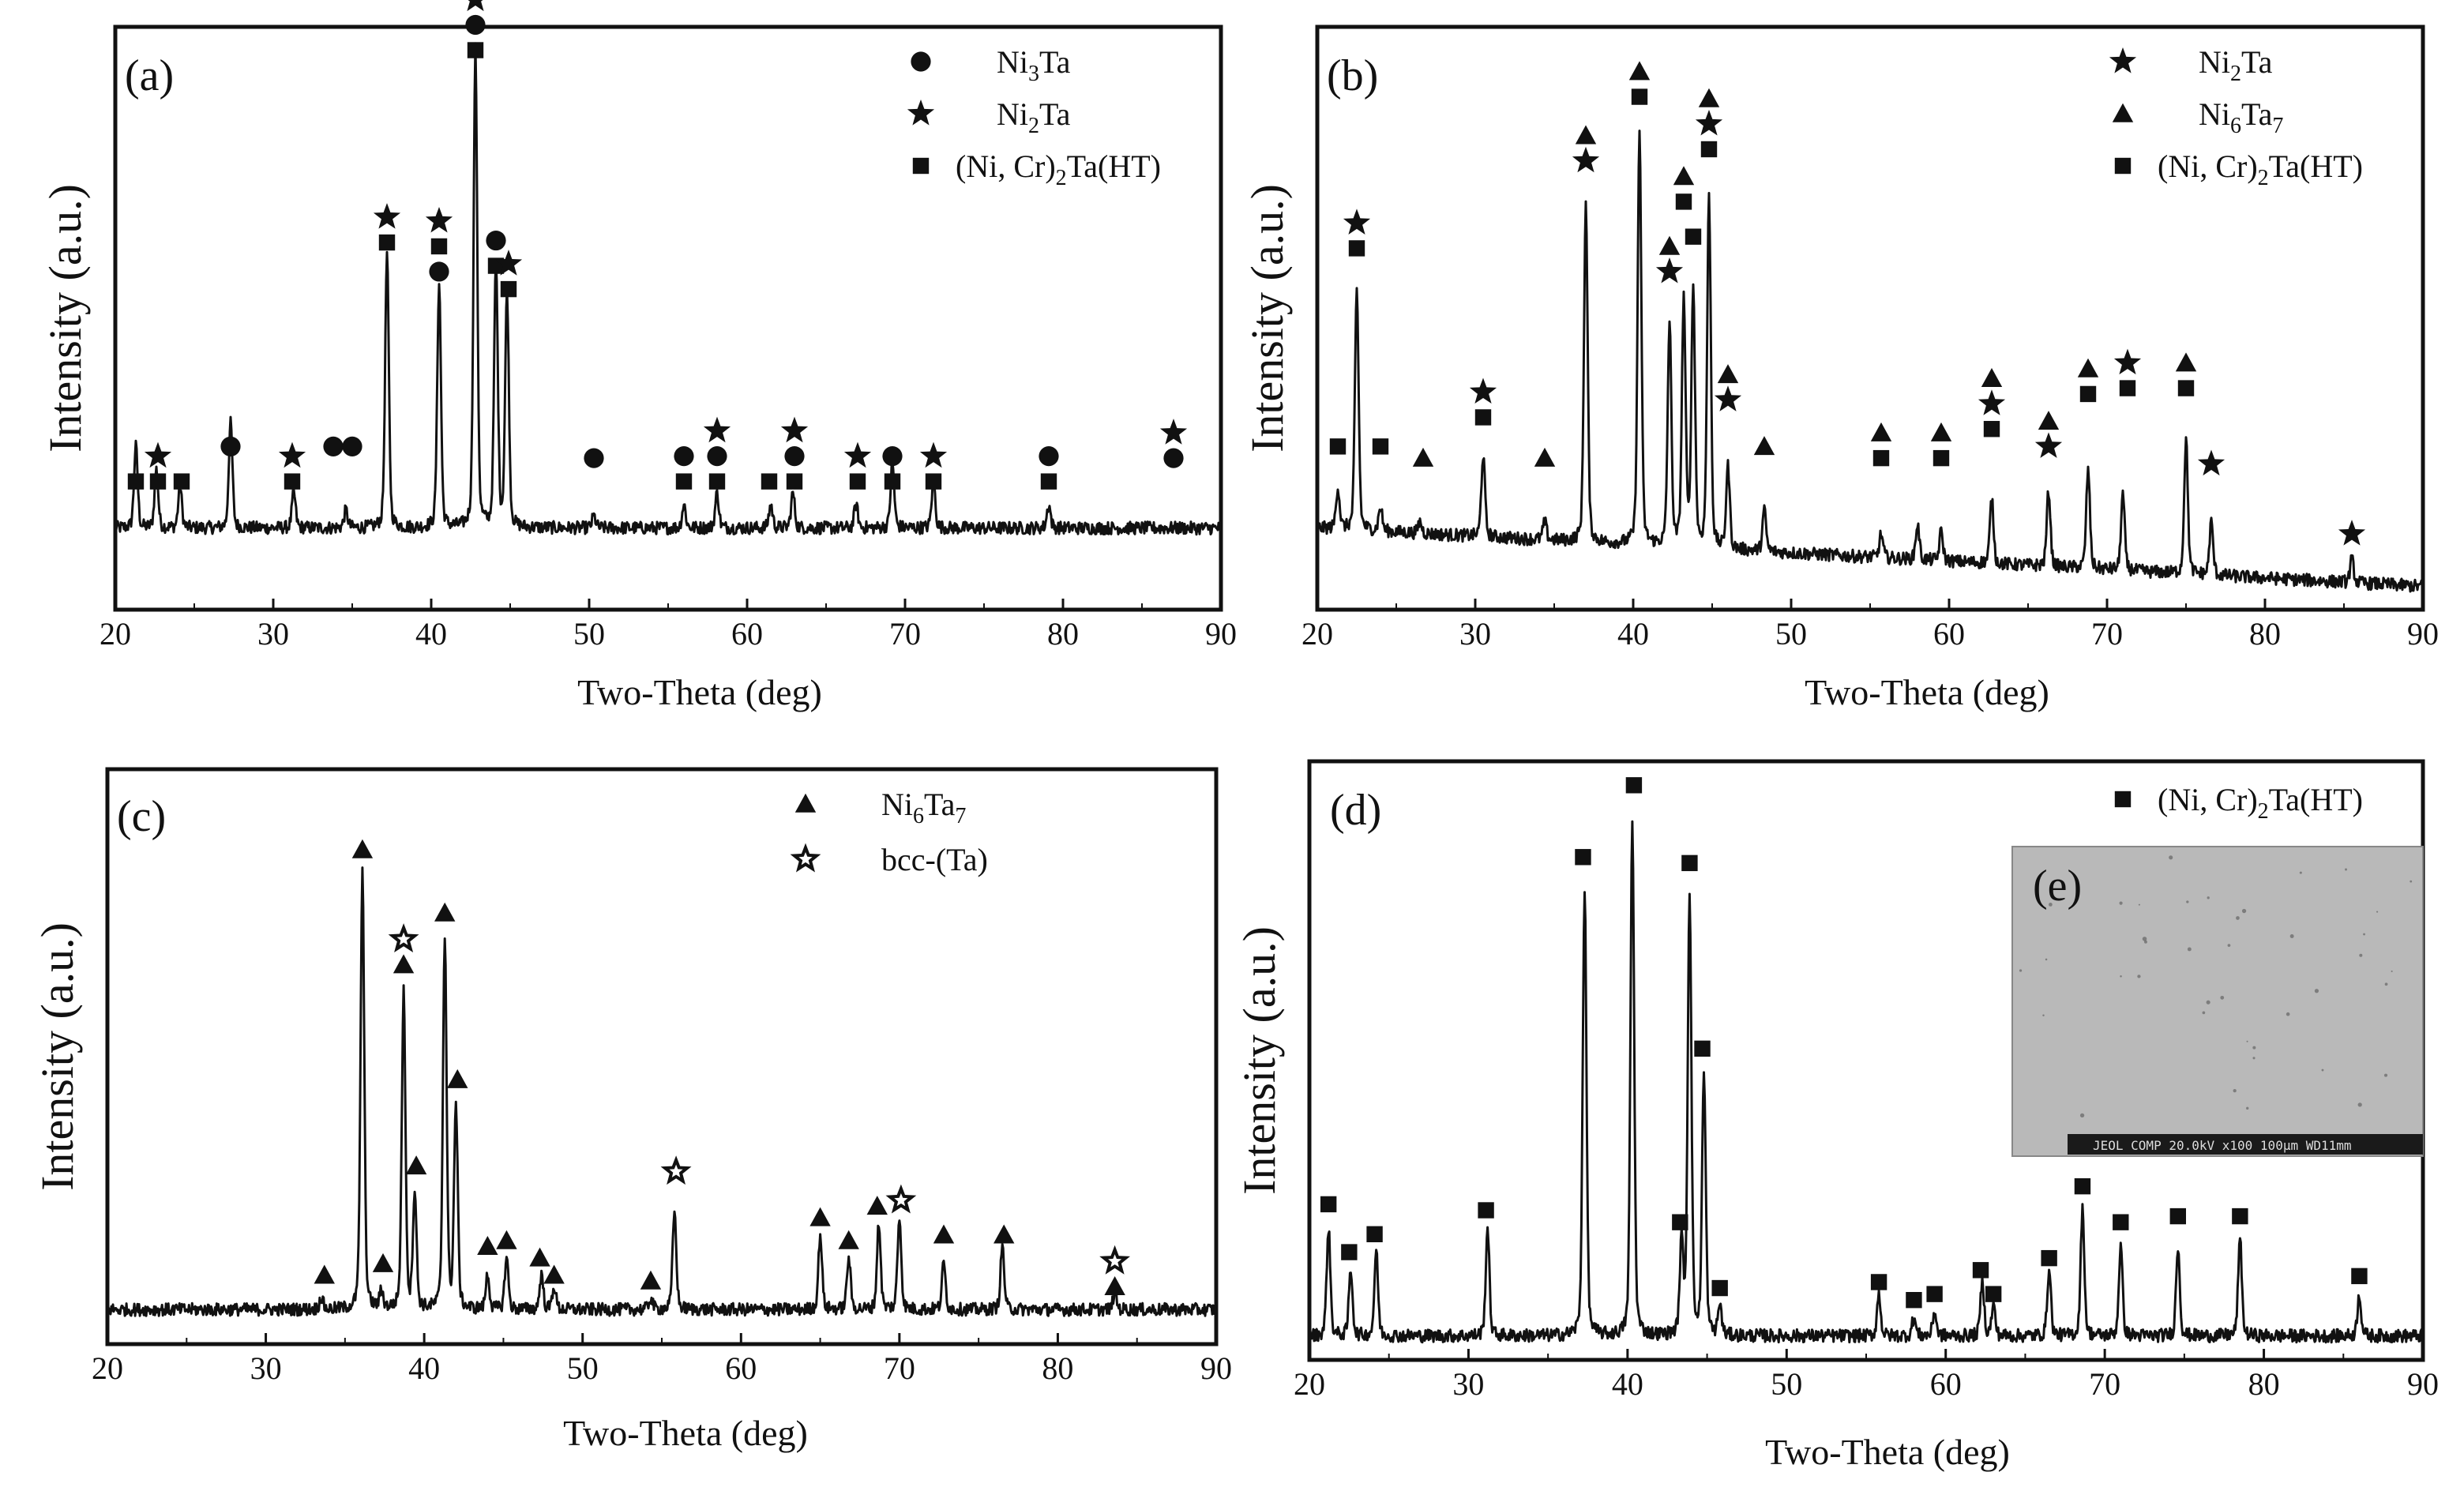 The image size is (2464, 1491). What do you see at coordinates (403, 937) in the screenshot?
I see `openstar-icon` at bounding box center [403, 937].